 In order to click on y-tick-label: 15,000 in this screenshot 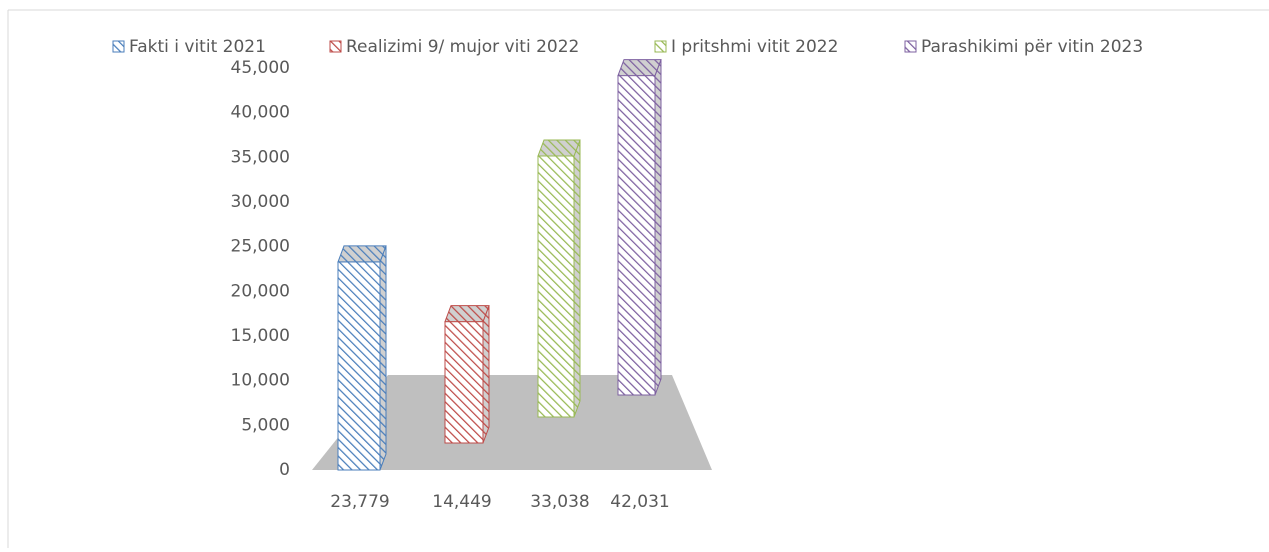, I will do `click(260, 336)`.